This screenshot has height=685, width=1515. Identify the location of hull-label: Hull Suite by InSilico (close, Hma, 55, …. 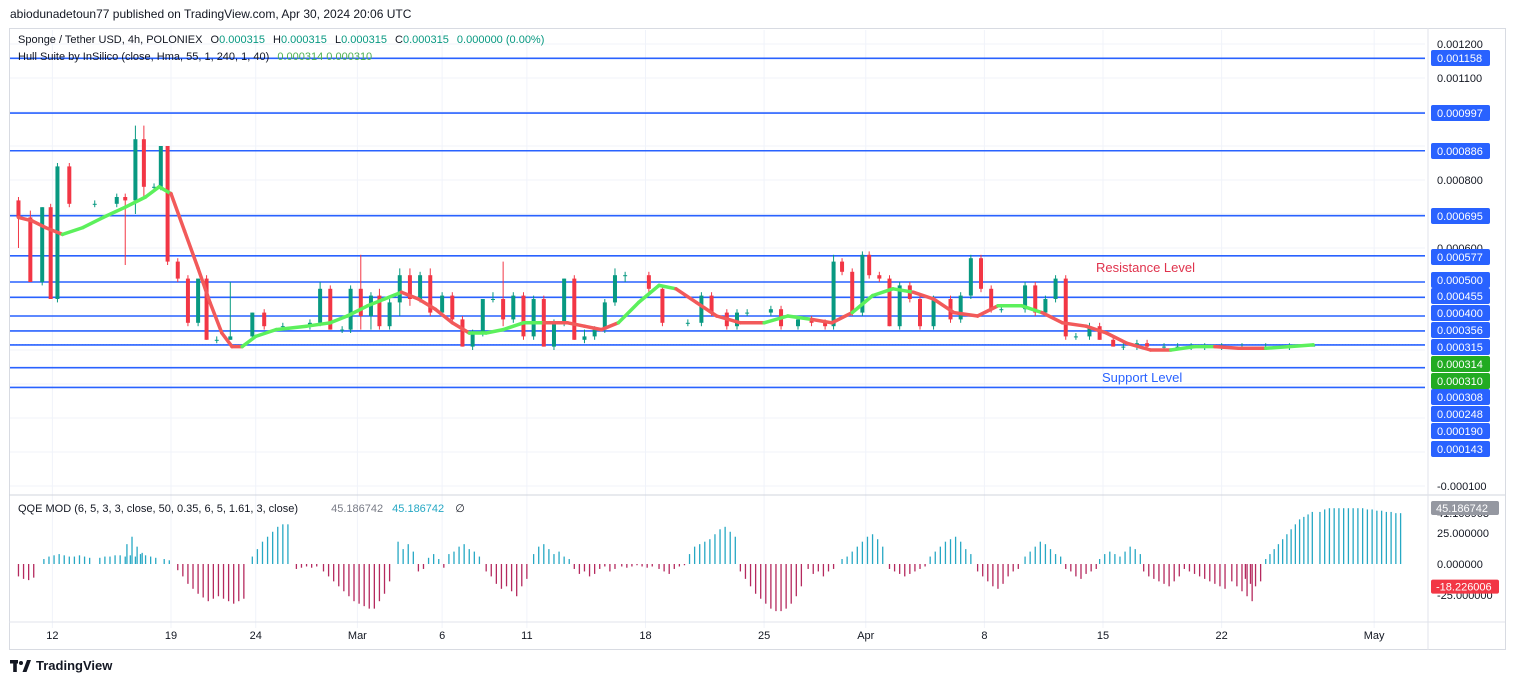
(144, 57).